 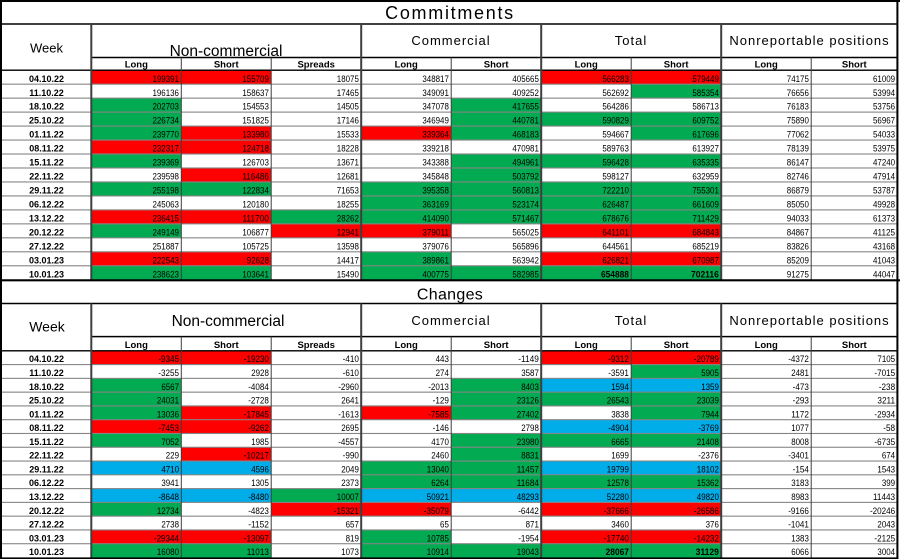 I want to click on svg-text: 21408, so click(x=708, y=442).